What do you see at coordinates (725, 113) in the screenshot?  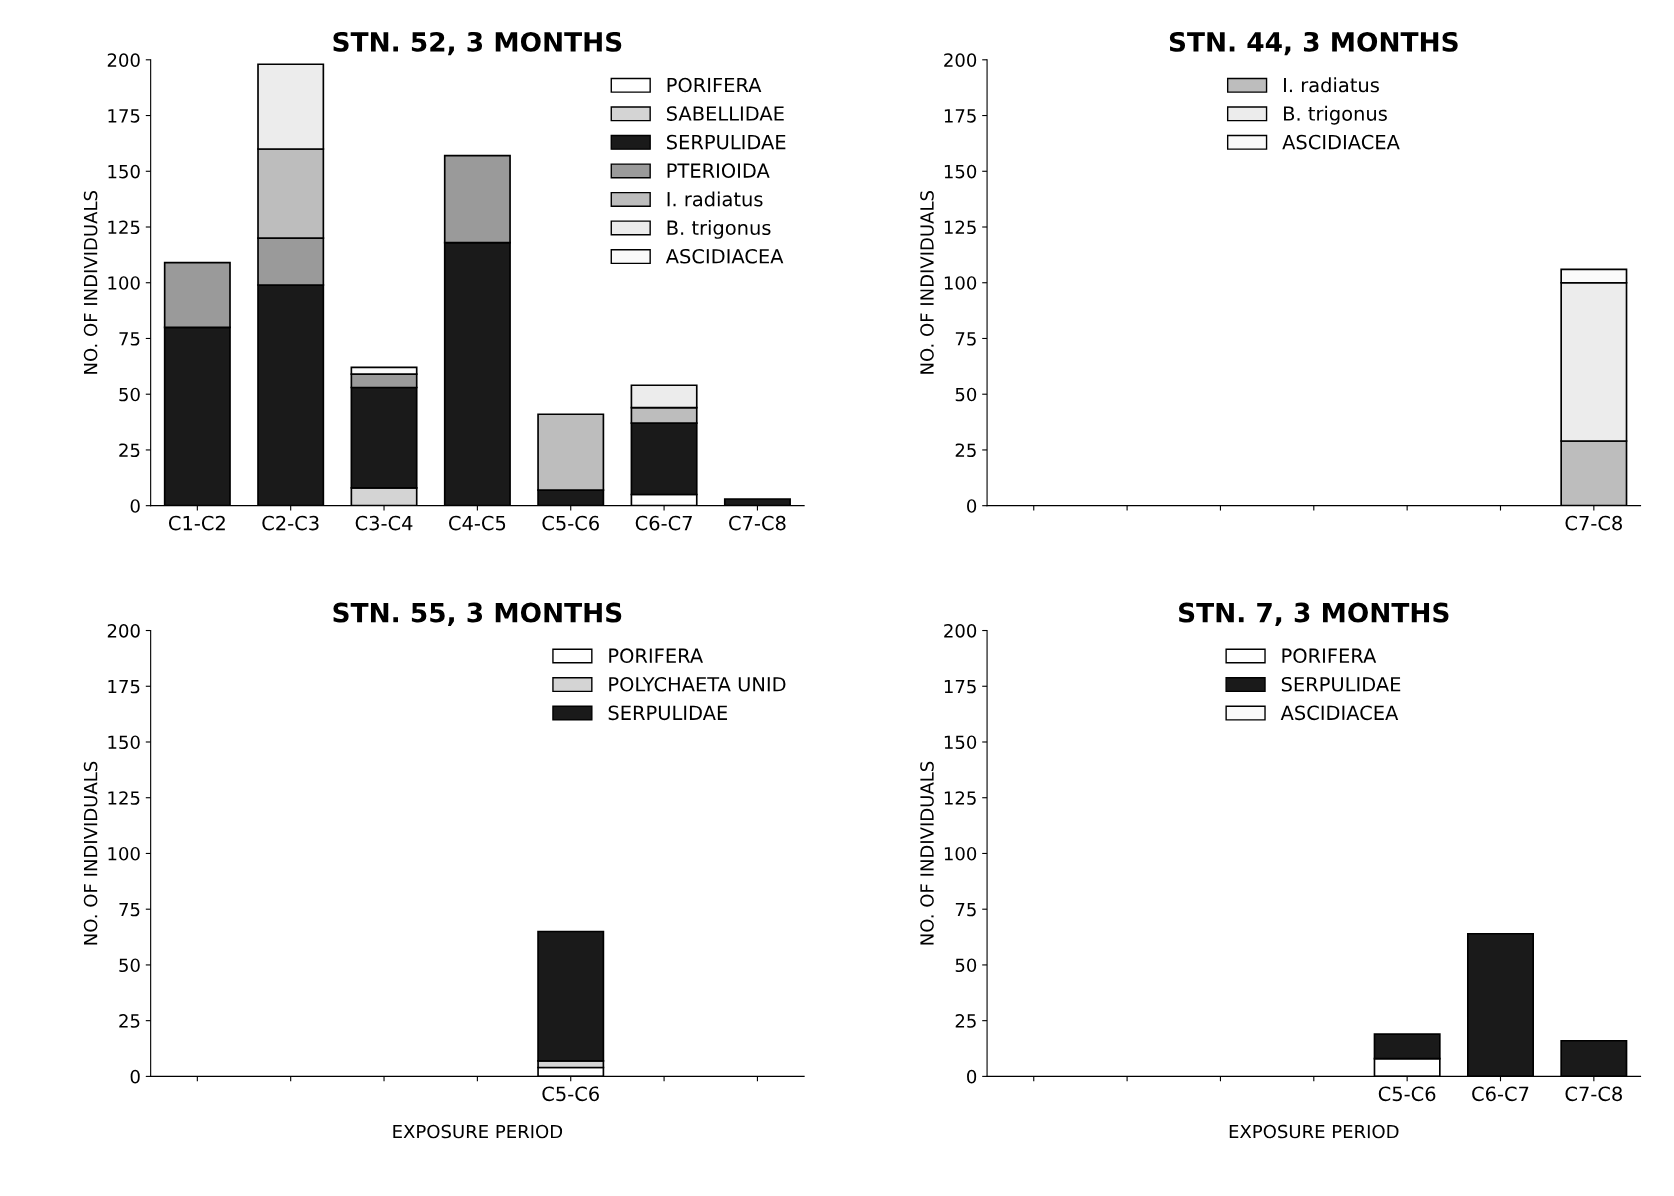 I see `legend-label: SABELLIDAE` at bounding box center [725, 113].